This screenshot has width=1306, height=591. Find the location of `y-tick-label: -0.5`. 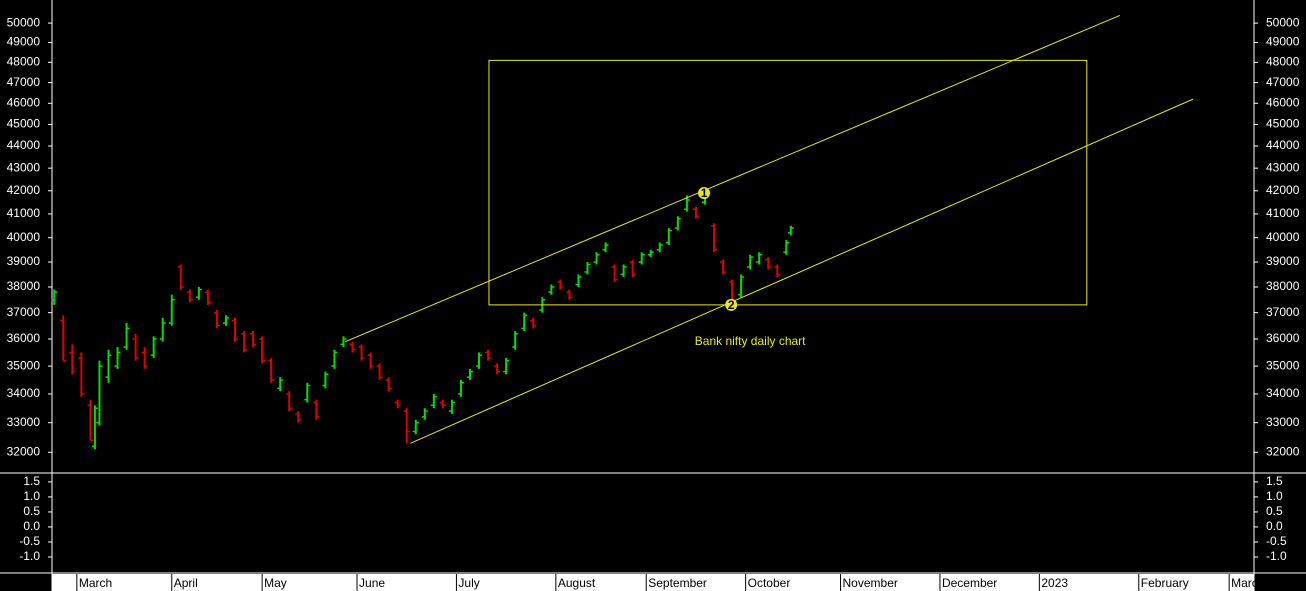

y-tick-label: -0.5 is located at coordinates (29, 541).